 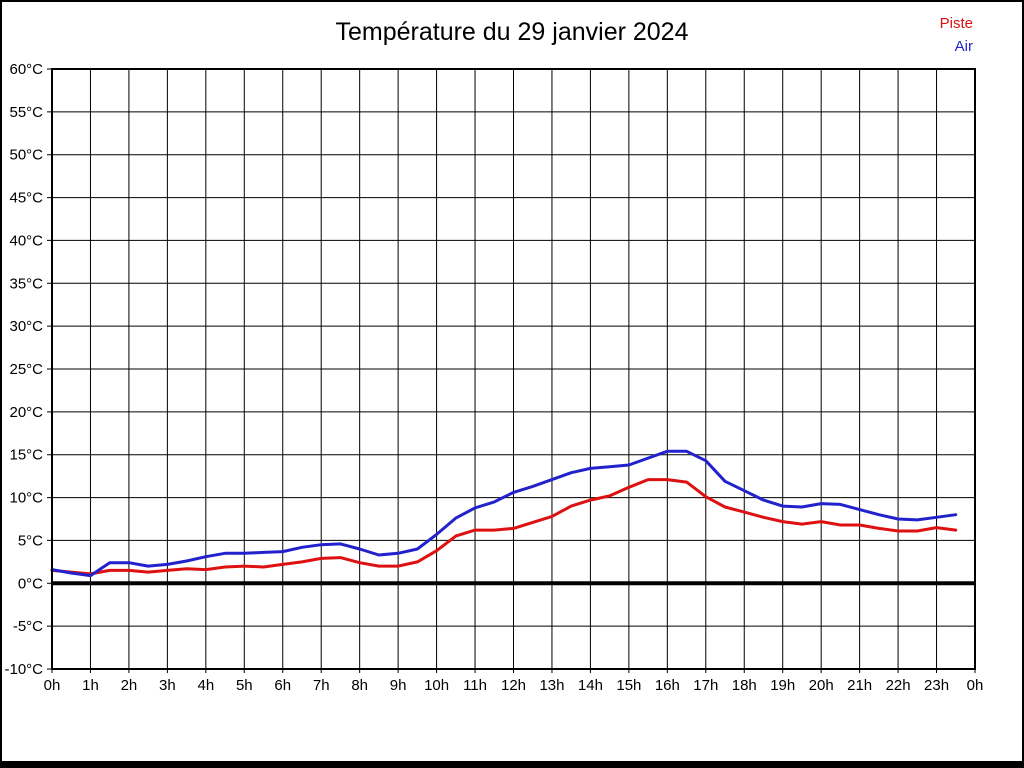 I want to click on y-axis-tick-label: 55°C, so click(x=26, y=112).